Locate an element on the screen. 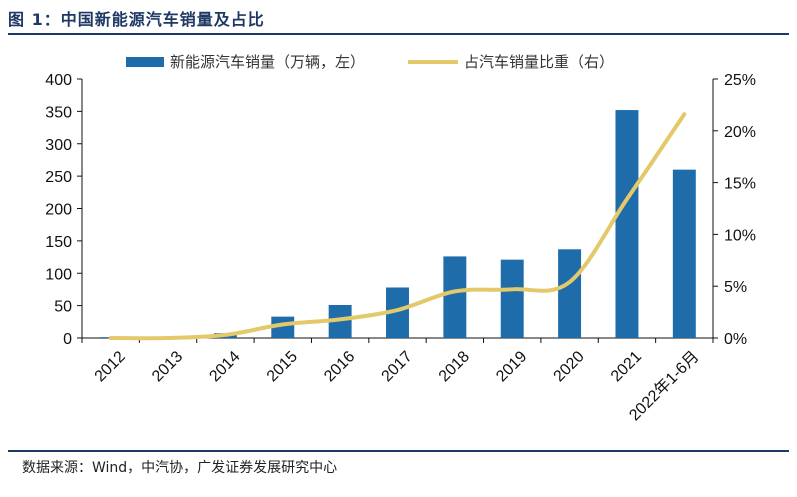  x-tick-label: 2017 is located at coordinates (396, 366).